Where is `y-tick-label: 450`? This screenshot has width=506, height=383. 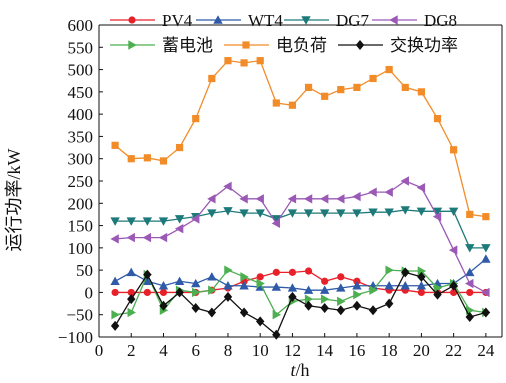 y-tick-label: 450 is located at coordinates (81, 92).